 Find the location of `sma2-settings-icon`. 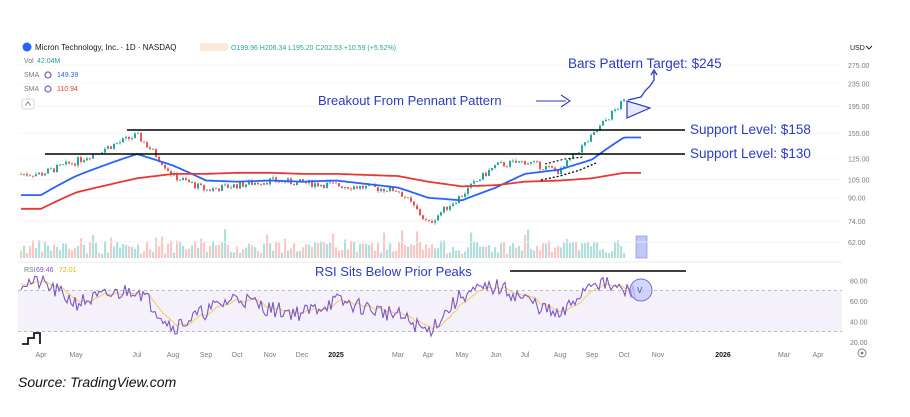

sma2-settings-icon is located at coordinates (48, 89).